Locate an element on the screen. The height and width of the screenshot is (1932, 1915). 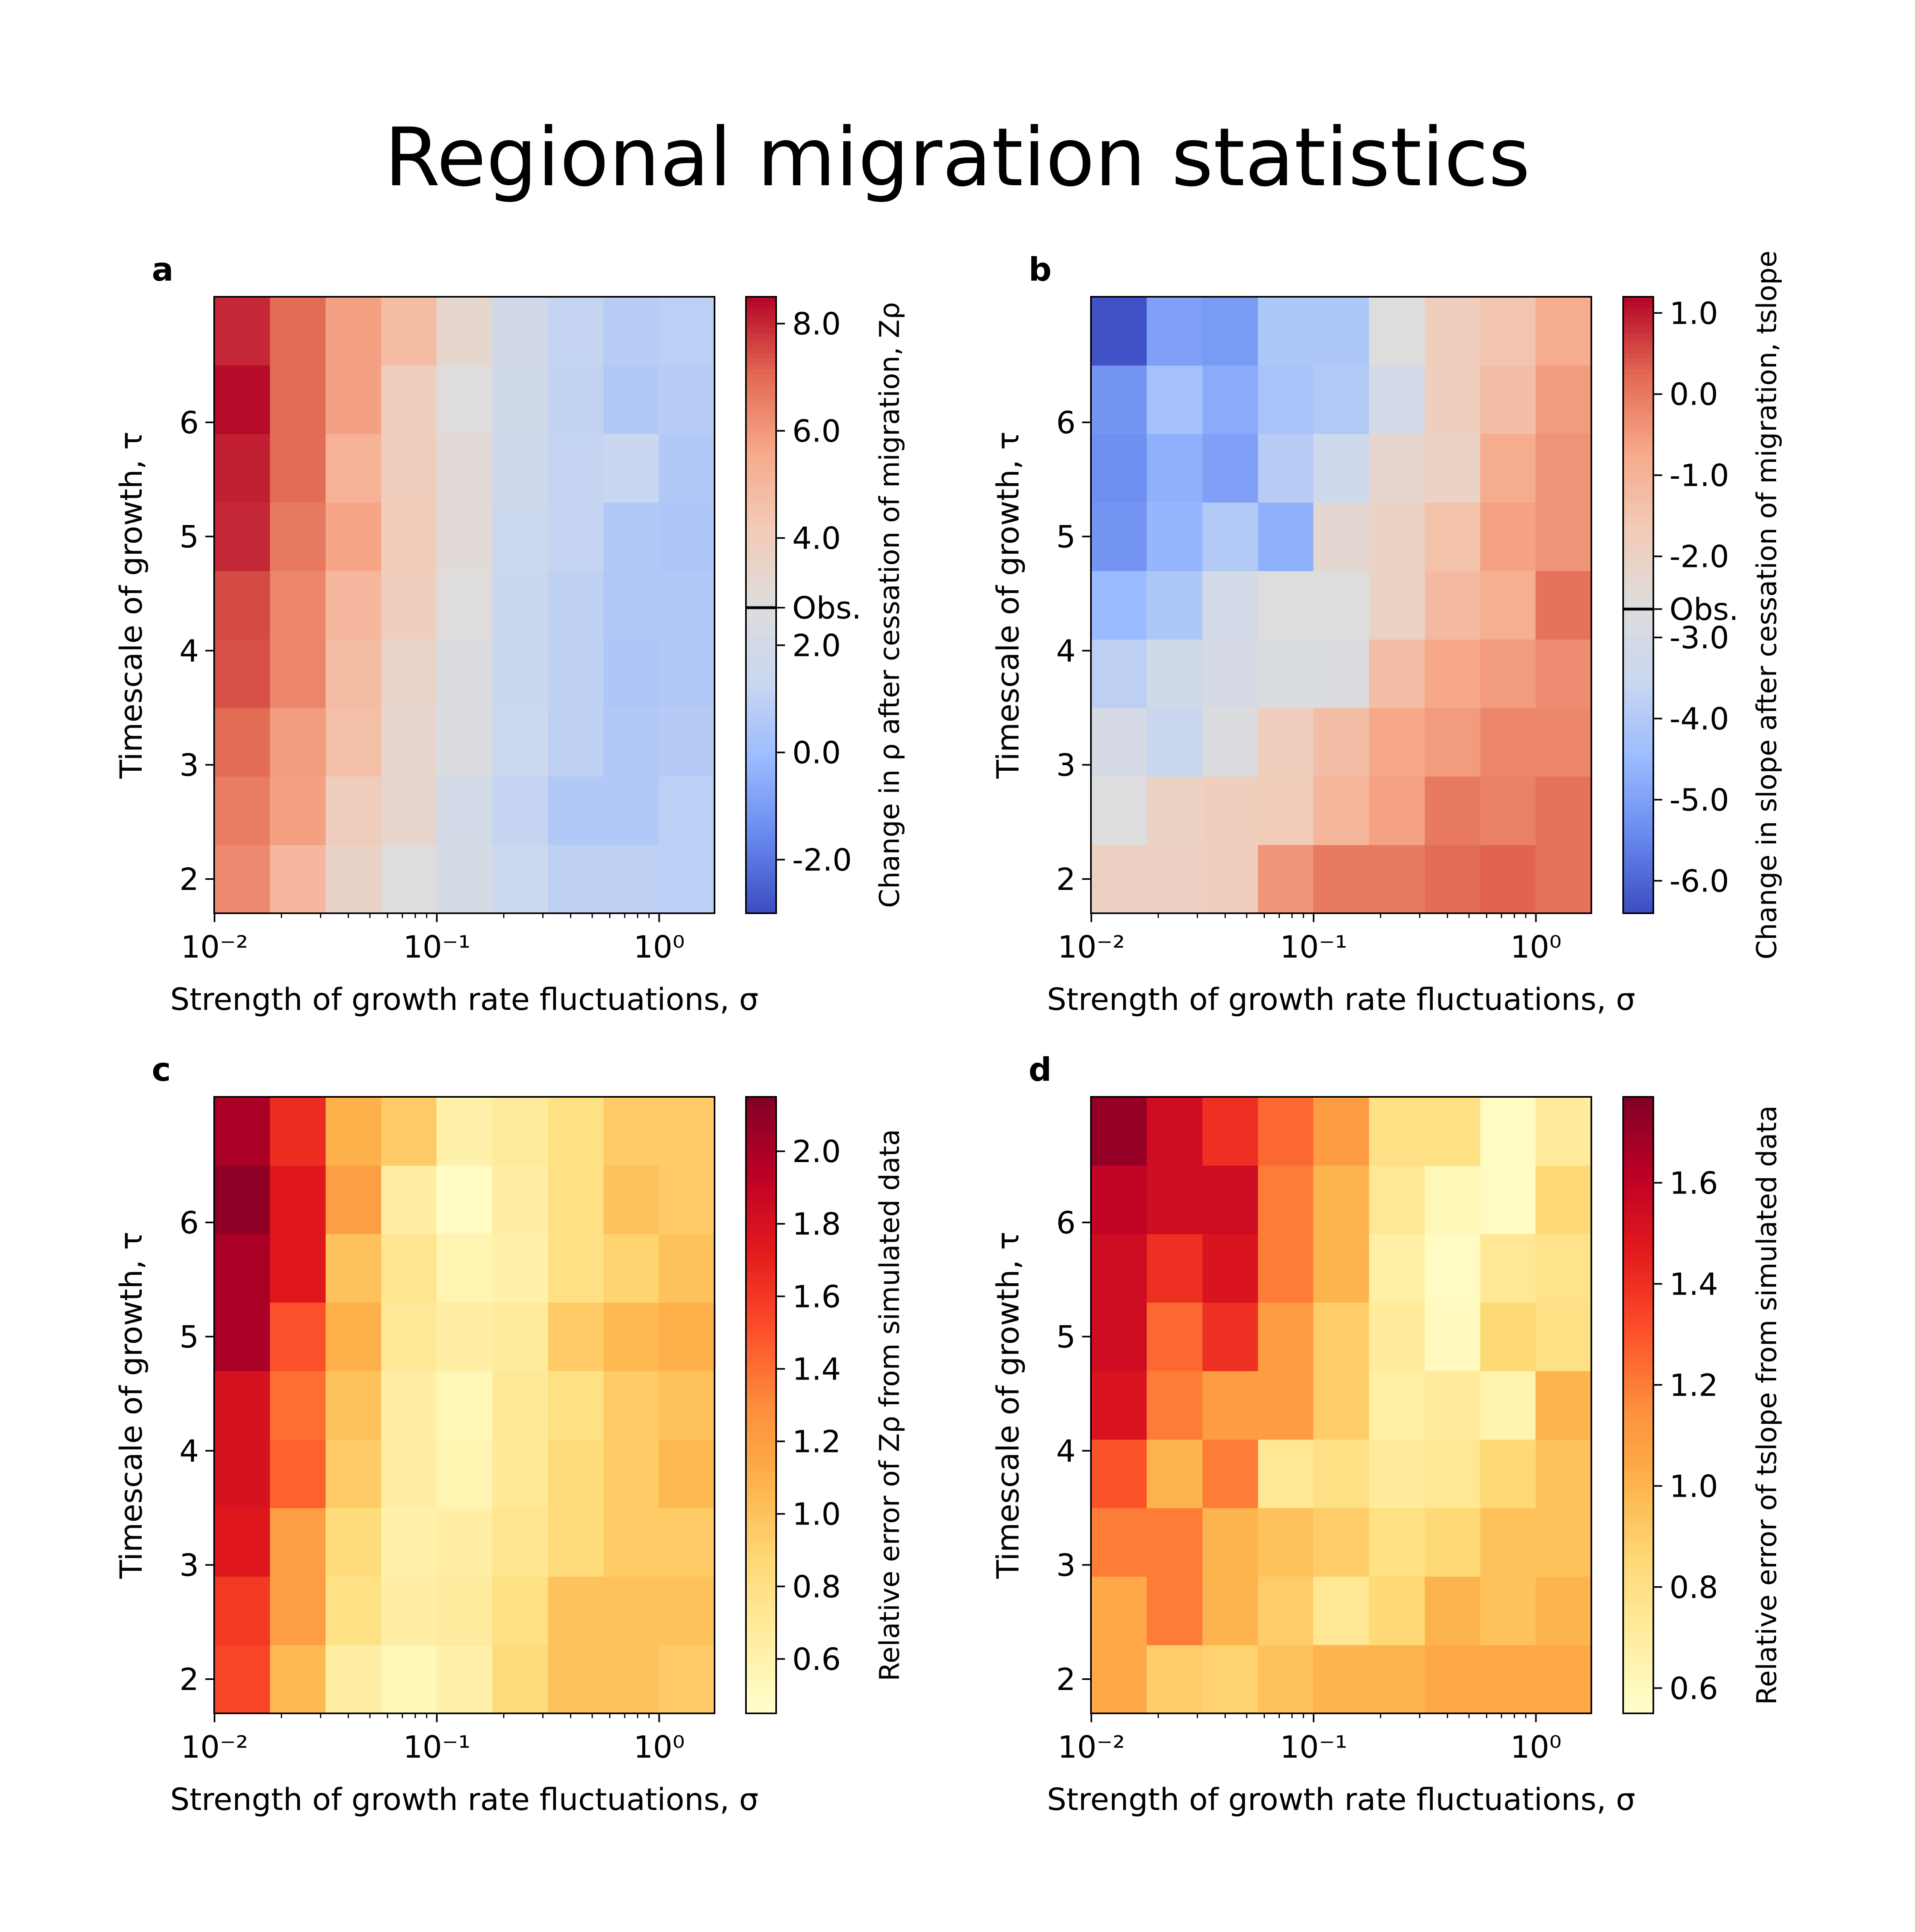
y-tick-label: 2 is located at coordinates (189, 1679).